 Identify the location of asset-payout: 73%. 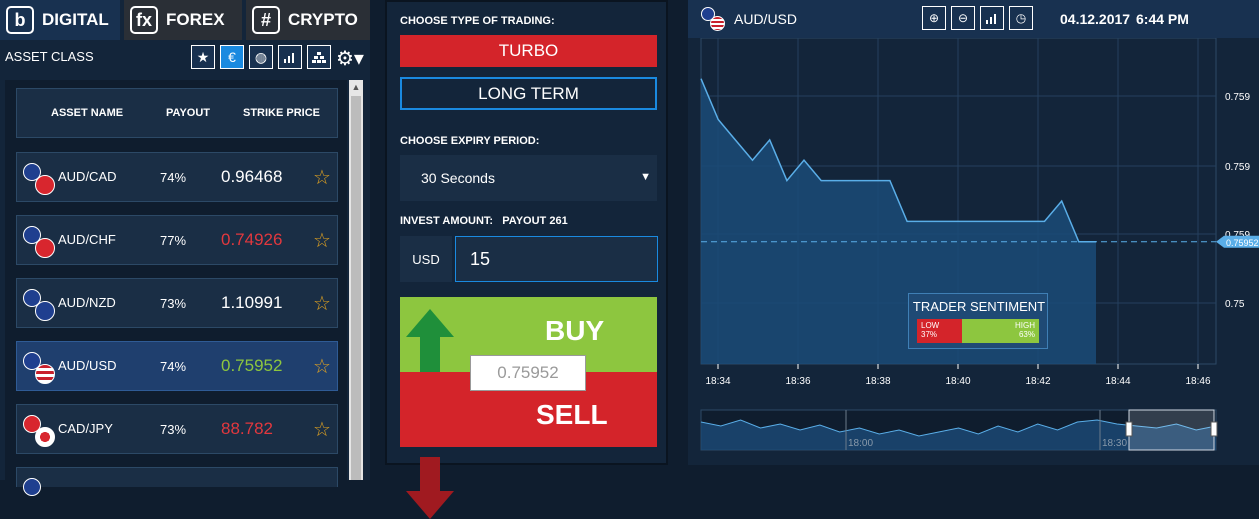
(173, 303).